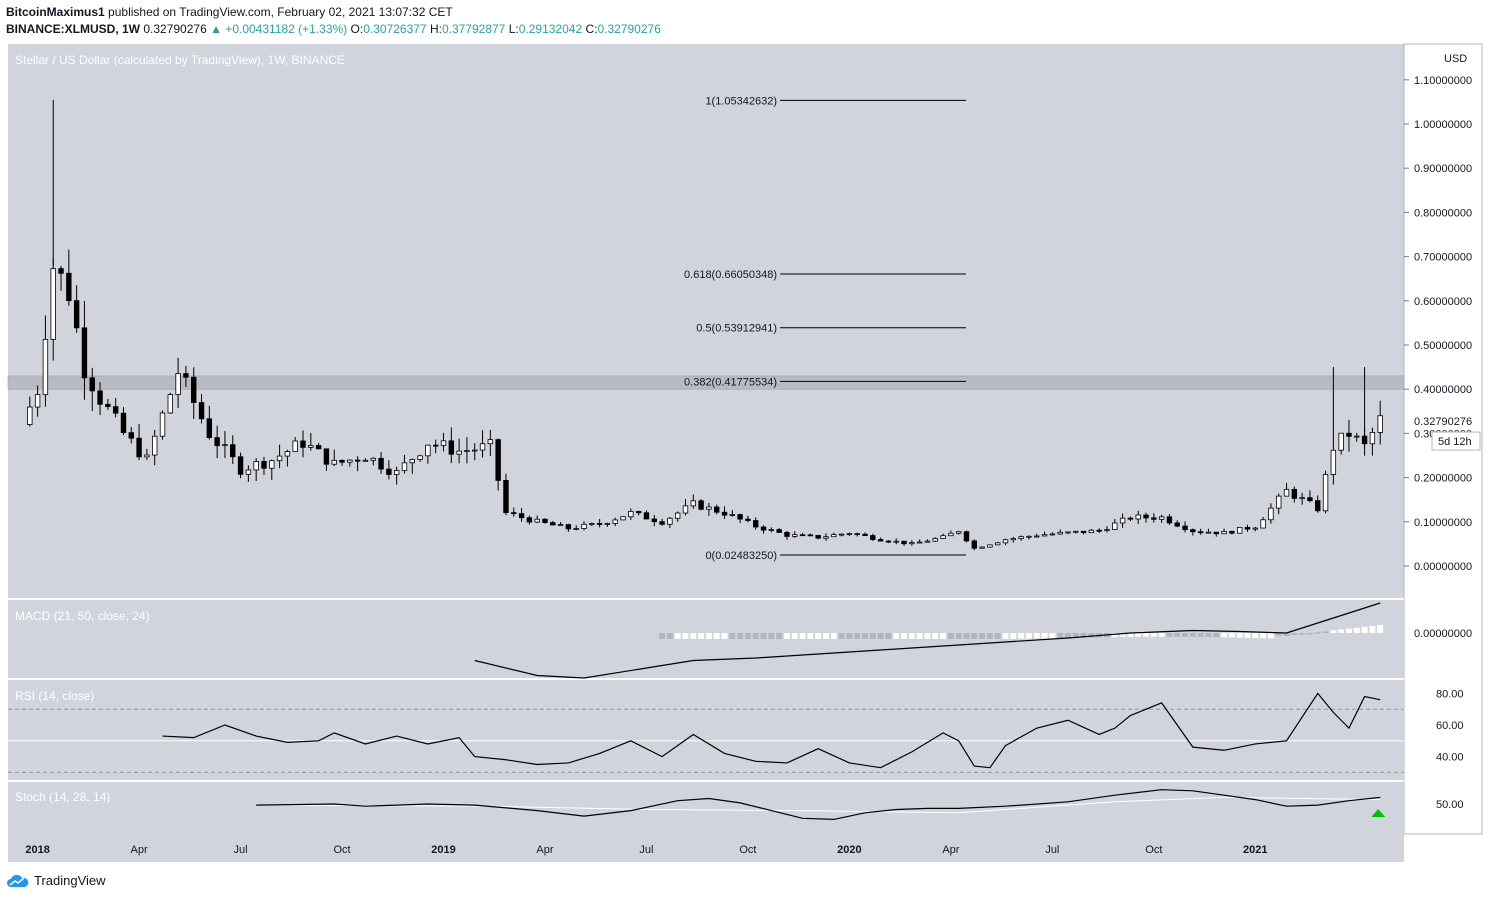 Image resolution: width=1491 pixels, height=900 pixels. I want to click on price-tick-label: 0.70000000, so click(1443, 258).